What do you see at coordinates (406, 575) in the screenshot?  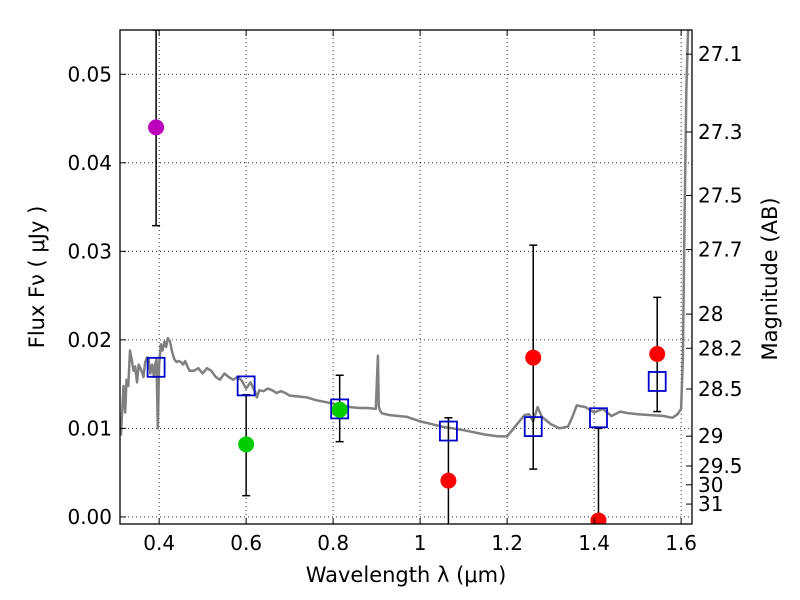 I see `x-axis-label: Wavelength λ (μm)` at bounding box center [406, 575].